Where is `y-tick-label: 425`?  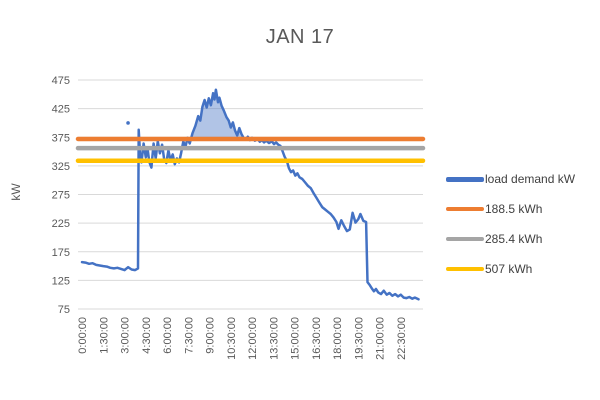
y-tick-label: 425 is located at coordinates (61, 110).